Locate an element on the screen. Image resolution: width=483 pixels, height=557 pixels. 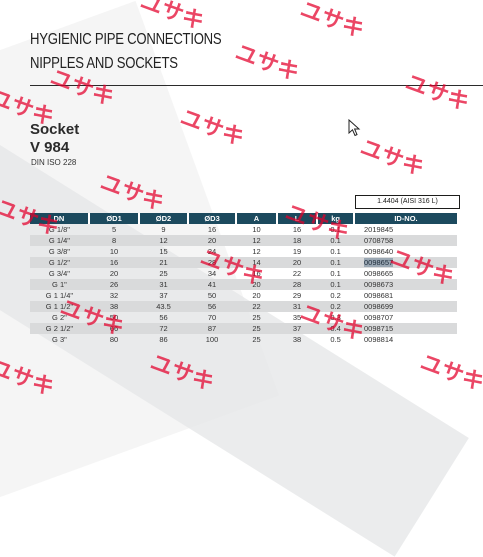
id-number-cell: 0098715 is located at coordinates (405, 328).